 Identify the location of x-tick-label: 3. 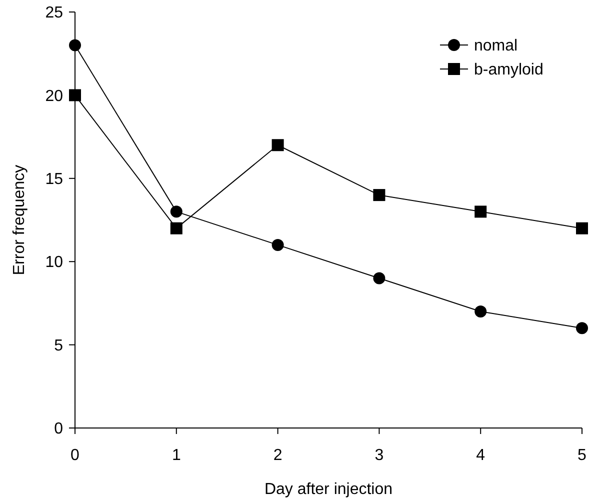
(379, 455).